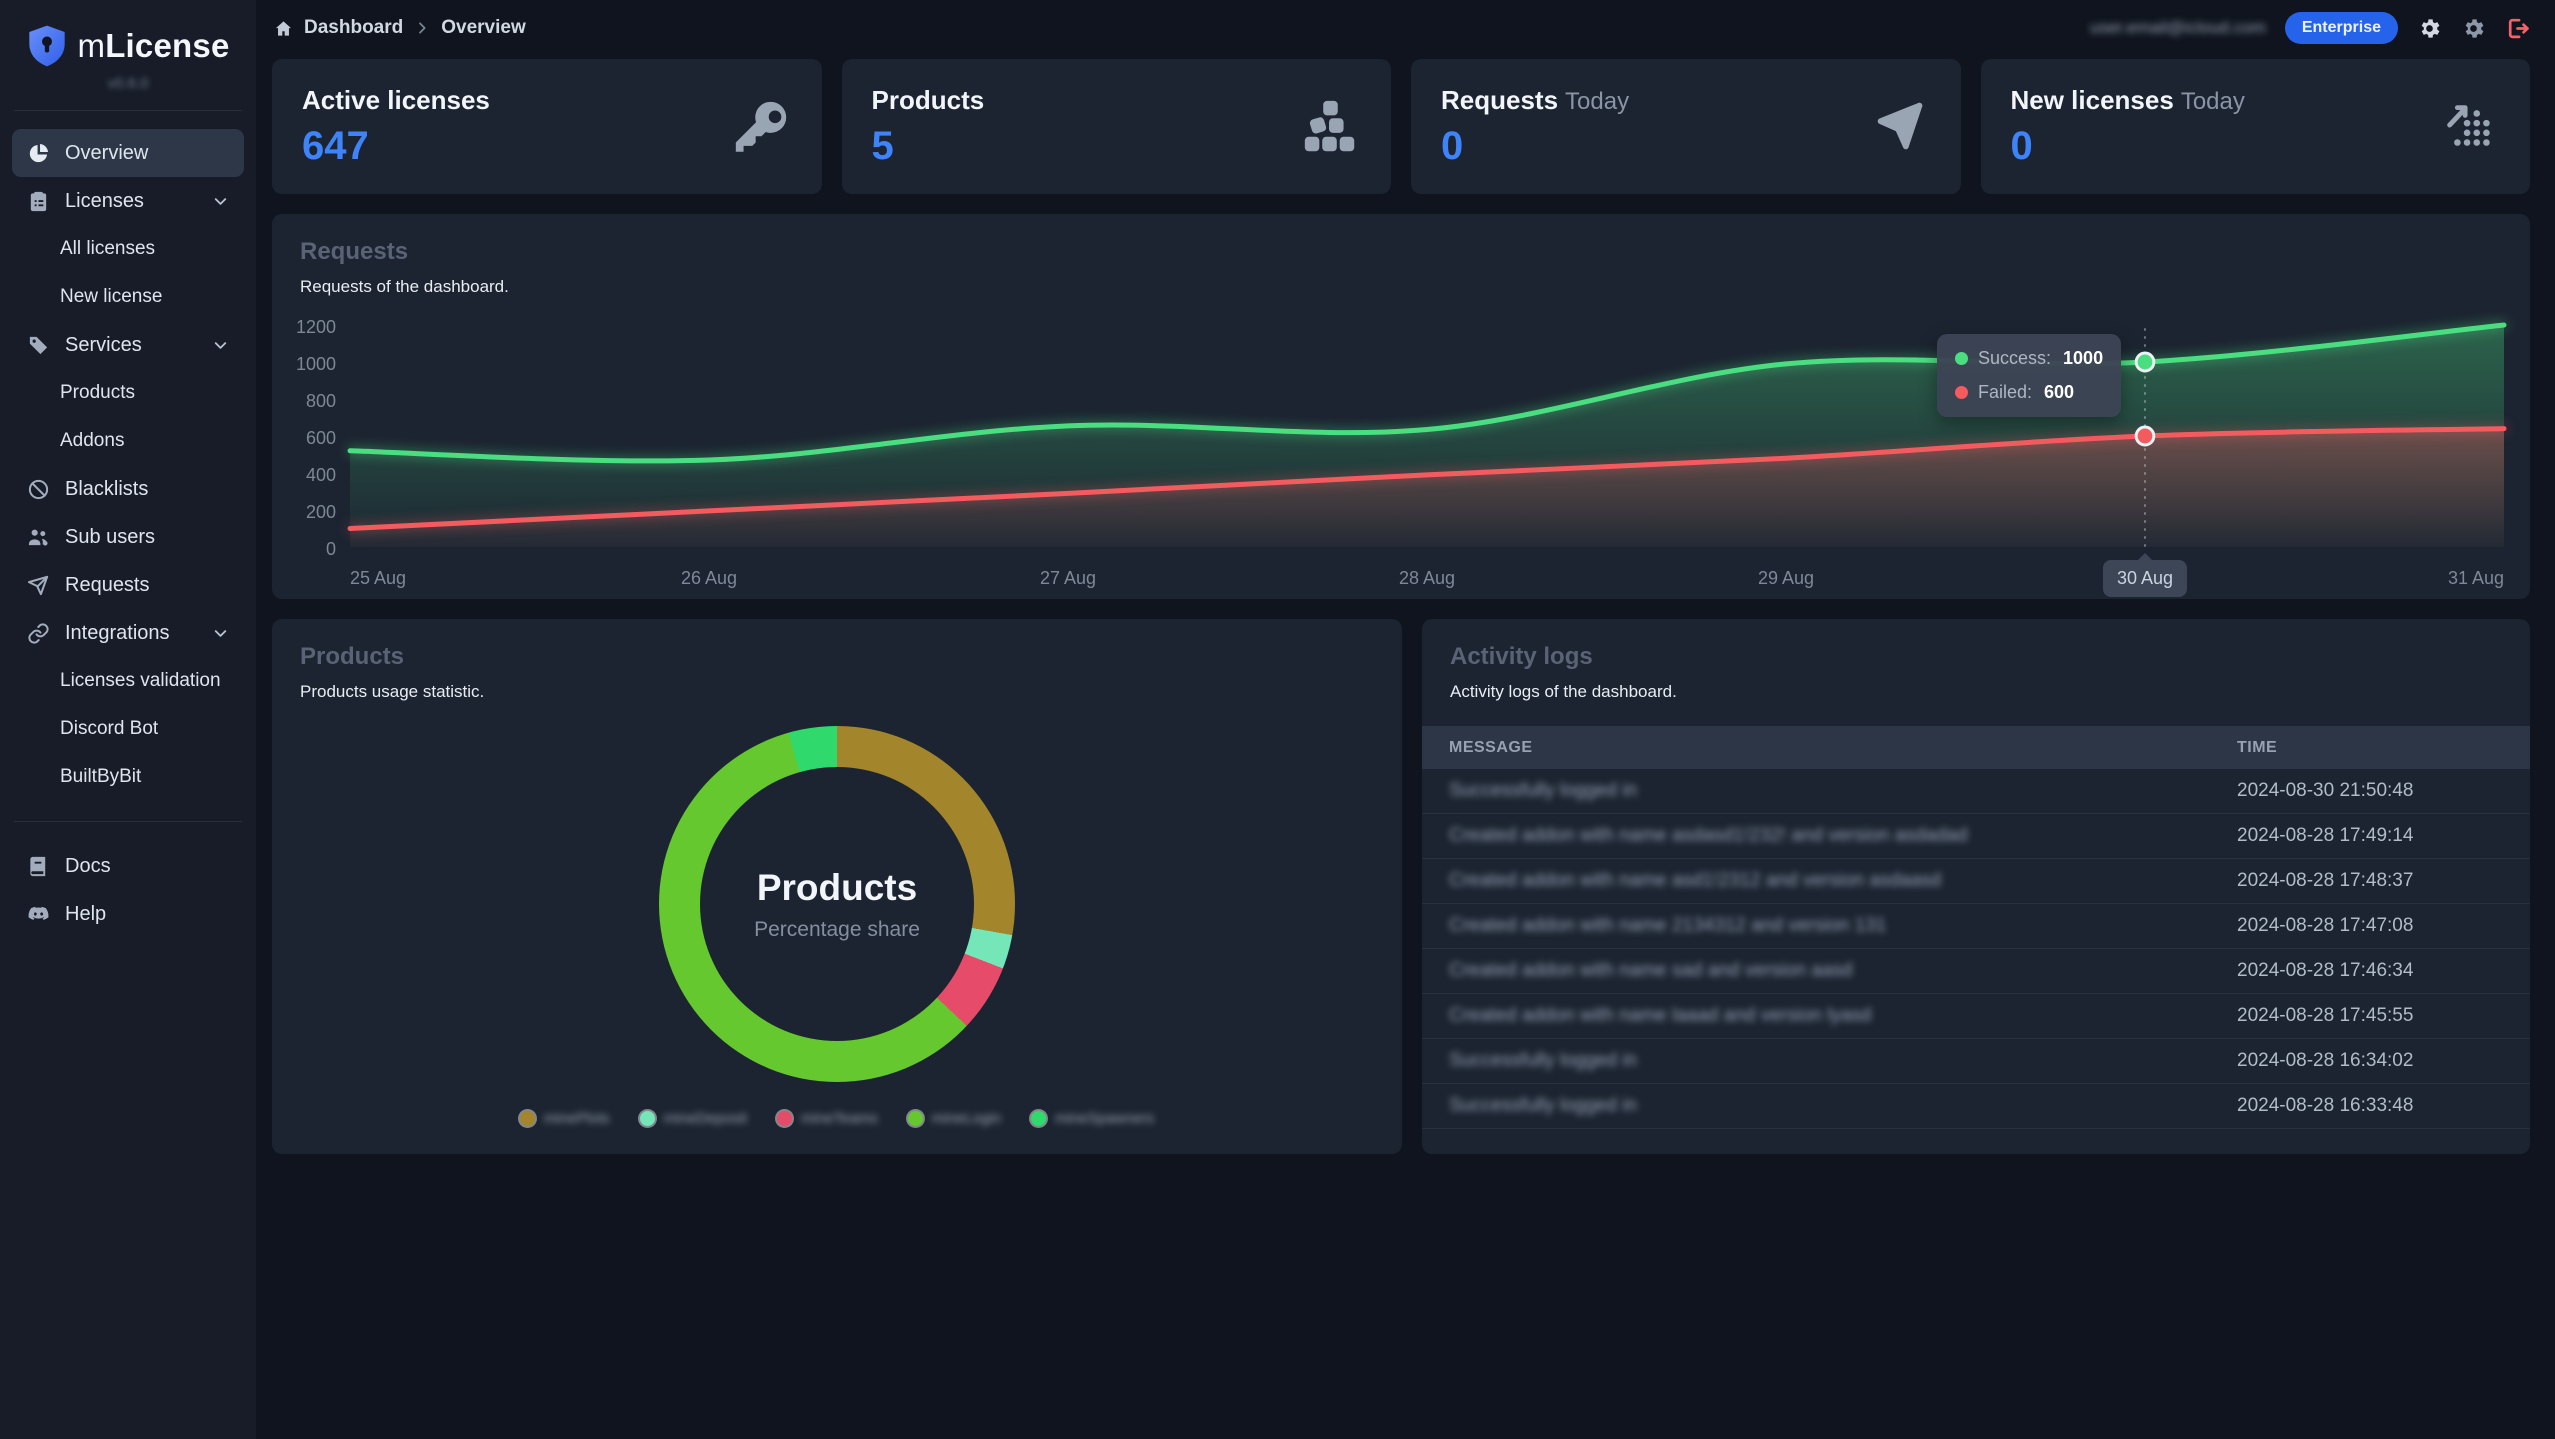 The width and height of the screenshot is (2555, 1439). What do you see at coordinates (2145, 575) in the screenshot?
I see `selected-x-label: 30 Aug` at bounding box center [2145, 575].